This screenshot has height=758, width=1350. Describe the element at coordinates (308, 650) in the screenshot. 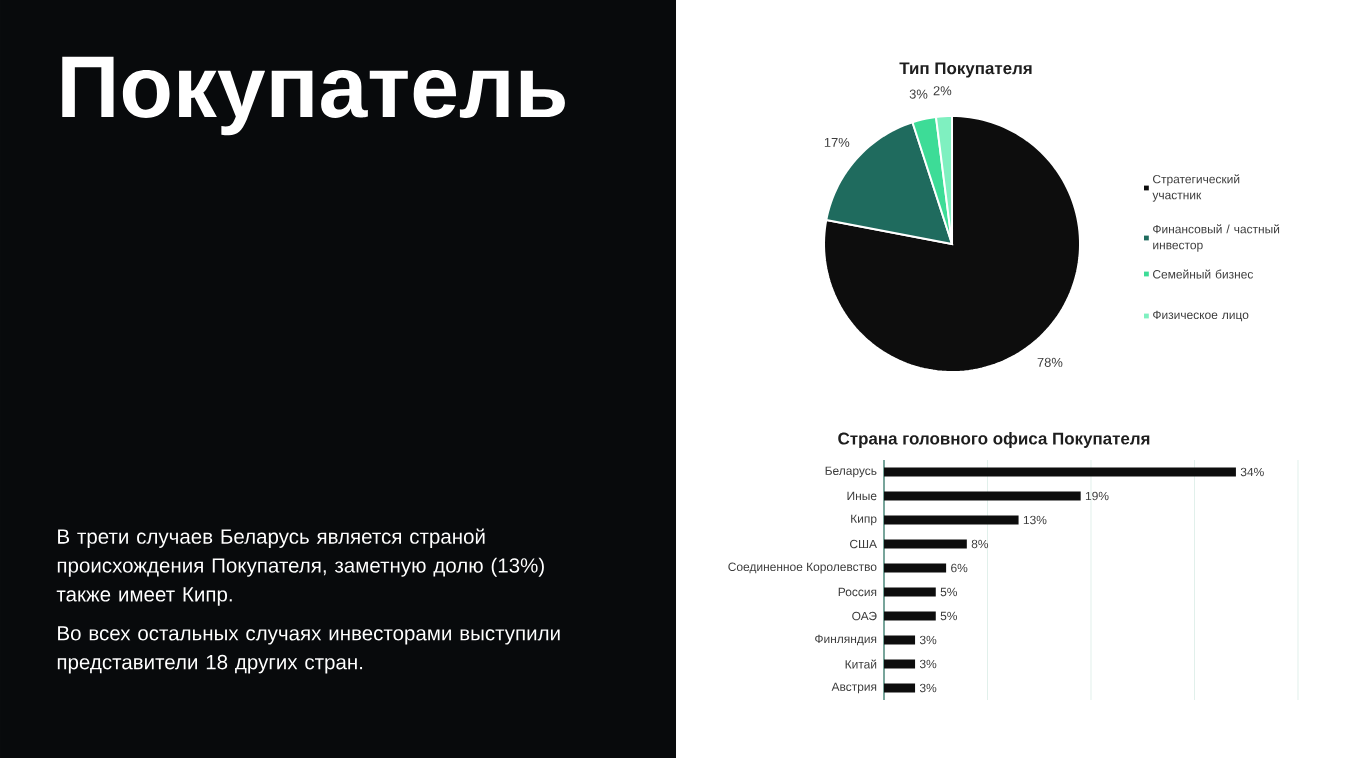

I see `text: Во всех остальных случаях инвесторами выступили представители 18 других стран.` at that location.